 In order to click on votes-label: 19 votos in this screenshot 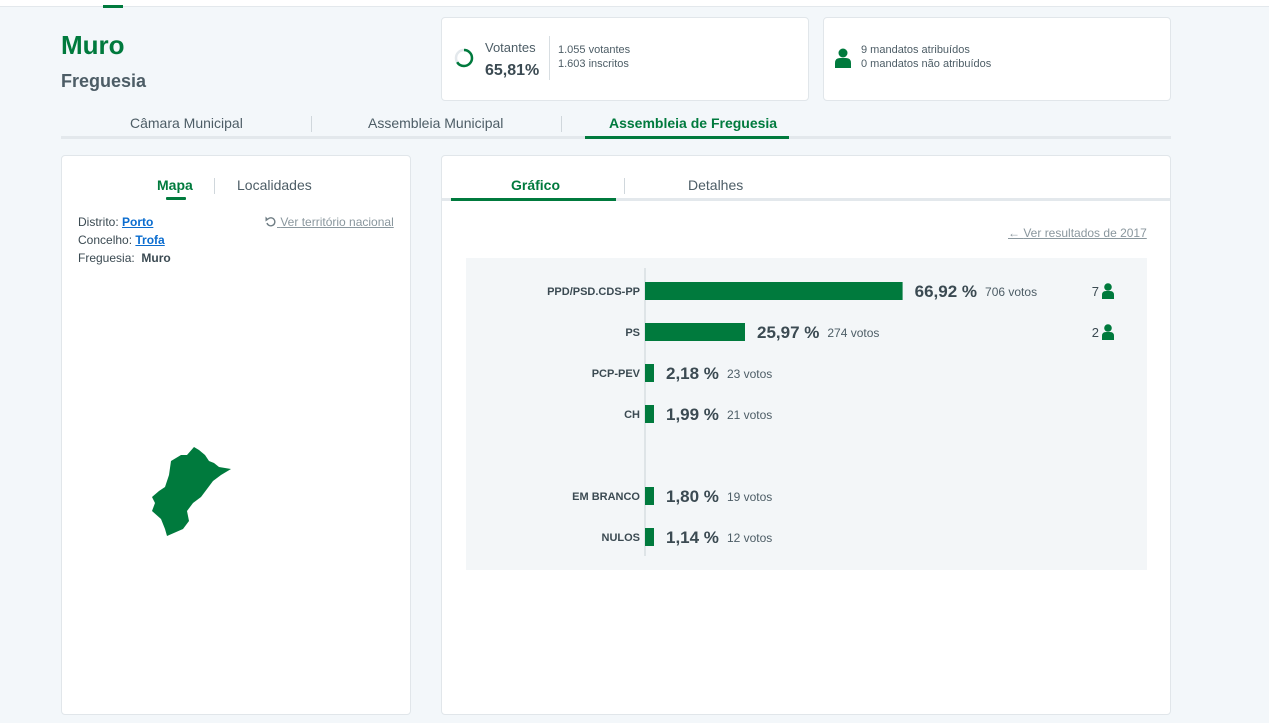, I will do `click(749, 497)`.